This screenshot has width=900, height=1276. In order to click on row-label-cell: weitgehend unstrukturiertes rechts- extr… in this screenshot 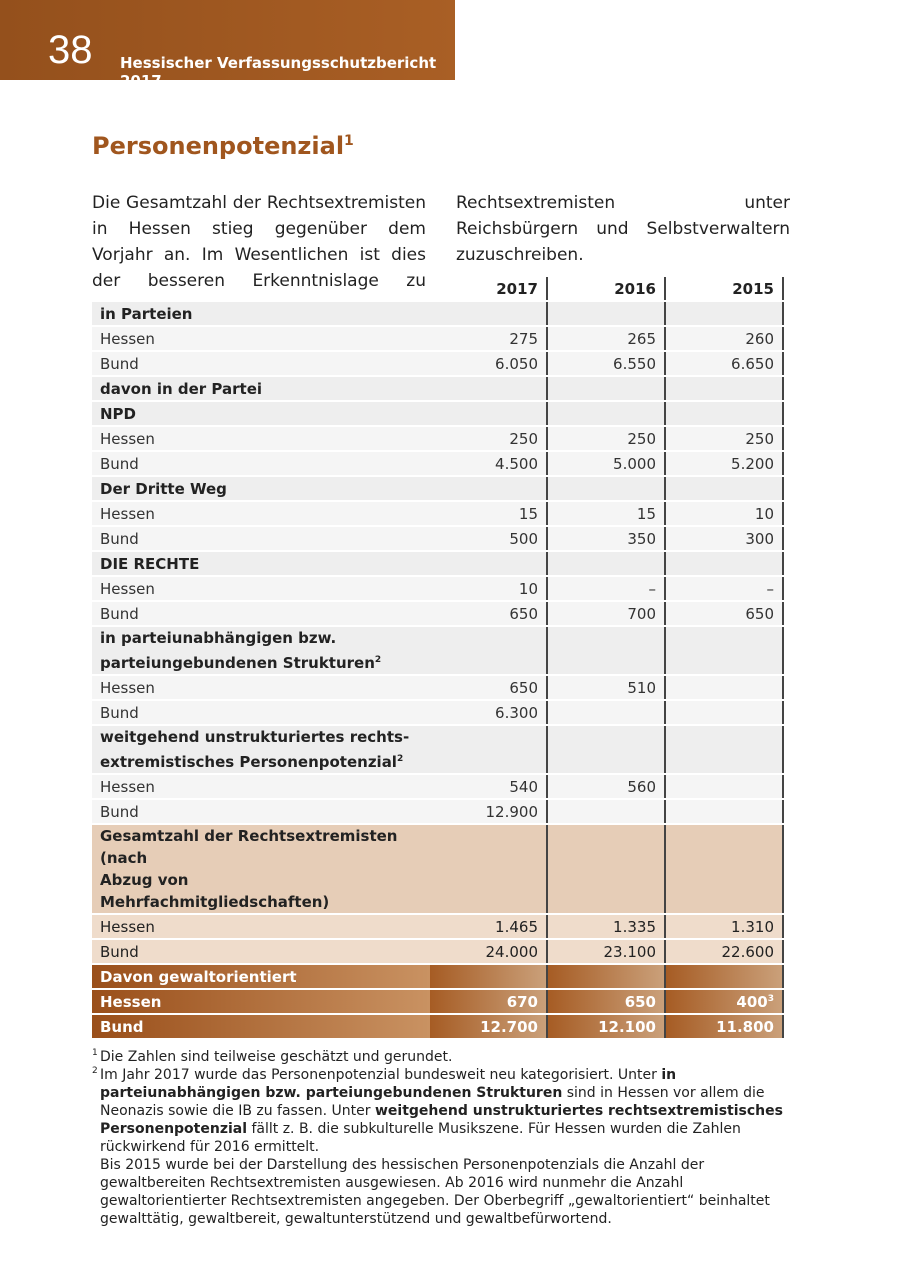, I will do `click(261, 750)`.